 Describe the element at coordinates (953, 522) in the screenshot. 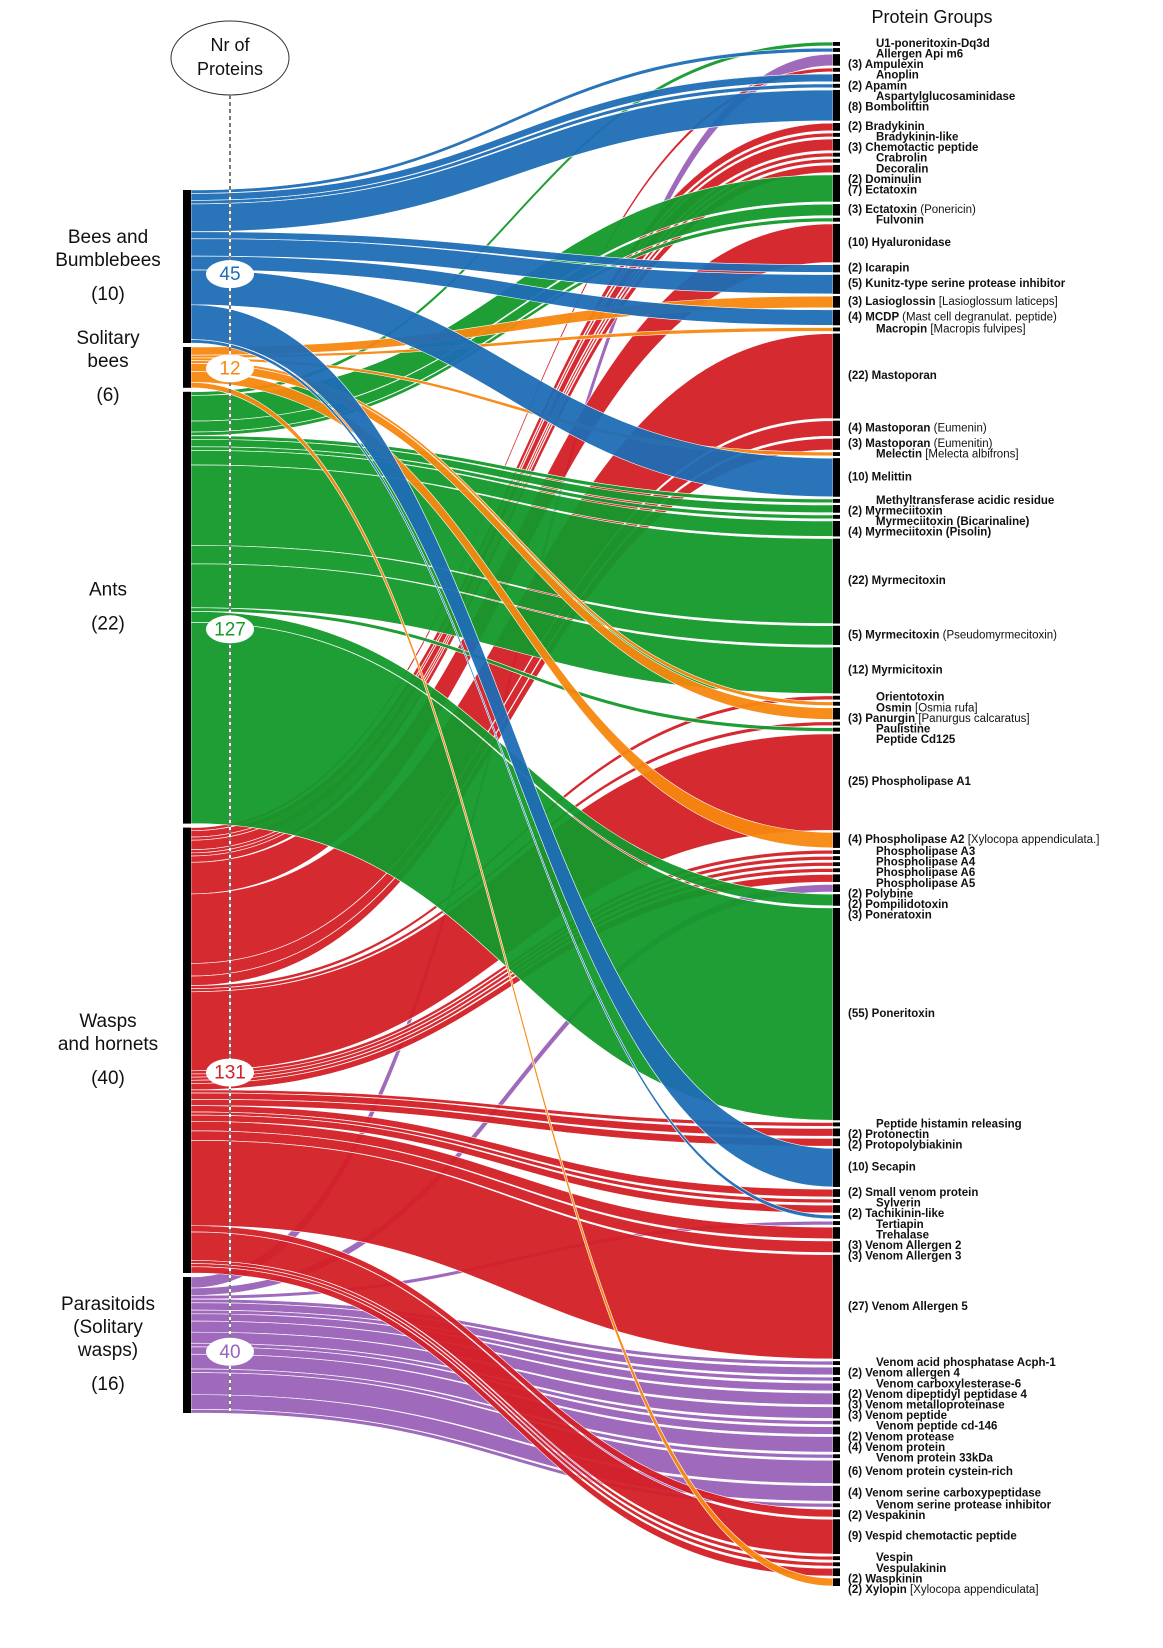

I see `target-label: Myrmeciitoxin (Bicarinaline)` at that location.